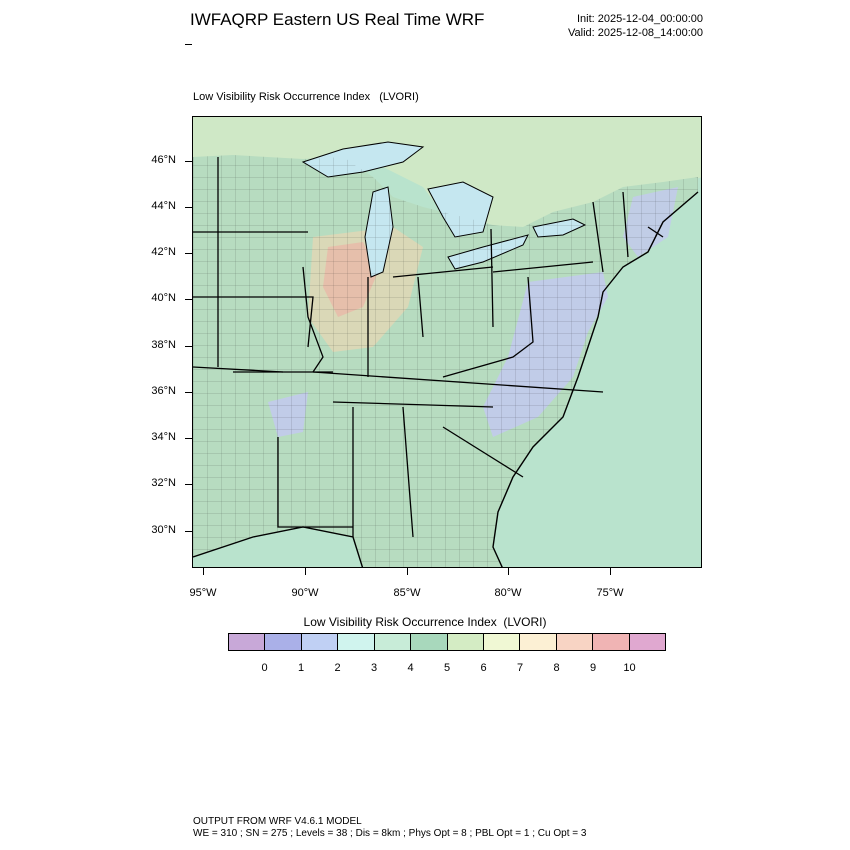  Describe the element at coordinates (407, 593) in the screenshot. I see `lon-label-85: 85°W` at that location.